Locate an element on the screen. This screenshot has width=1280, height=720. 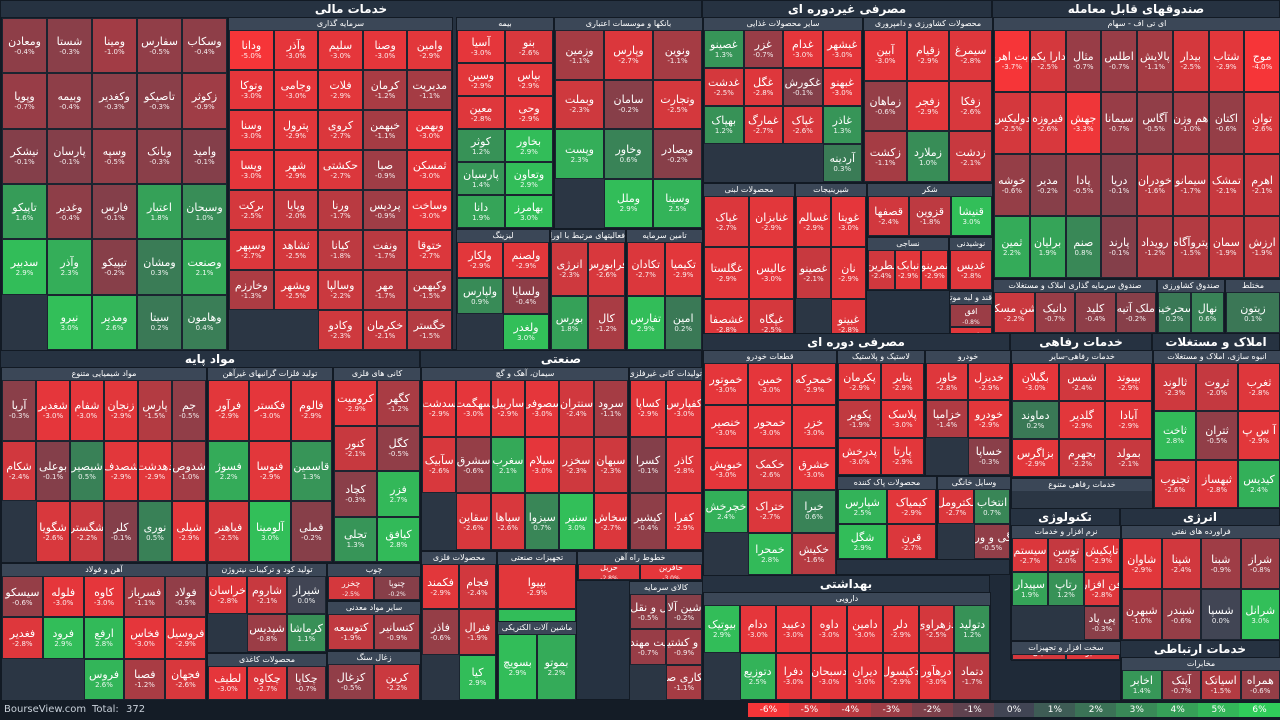
stock-tile: ومعادن -0.4% is located at coordinates (24, 46).